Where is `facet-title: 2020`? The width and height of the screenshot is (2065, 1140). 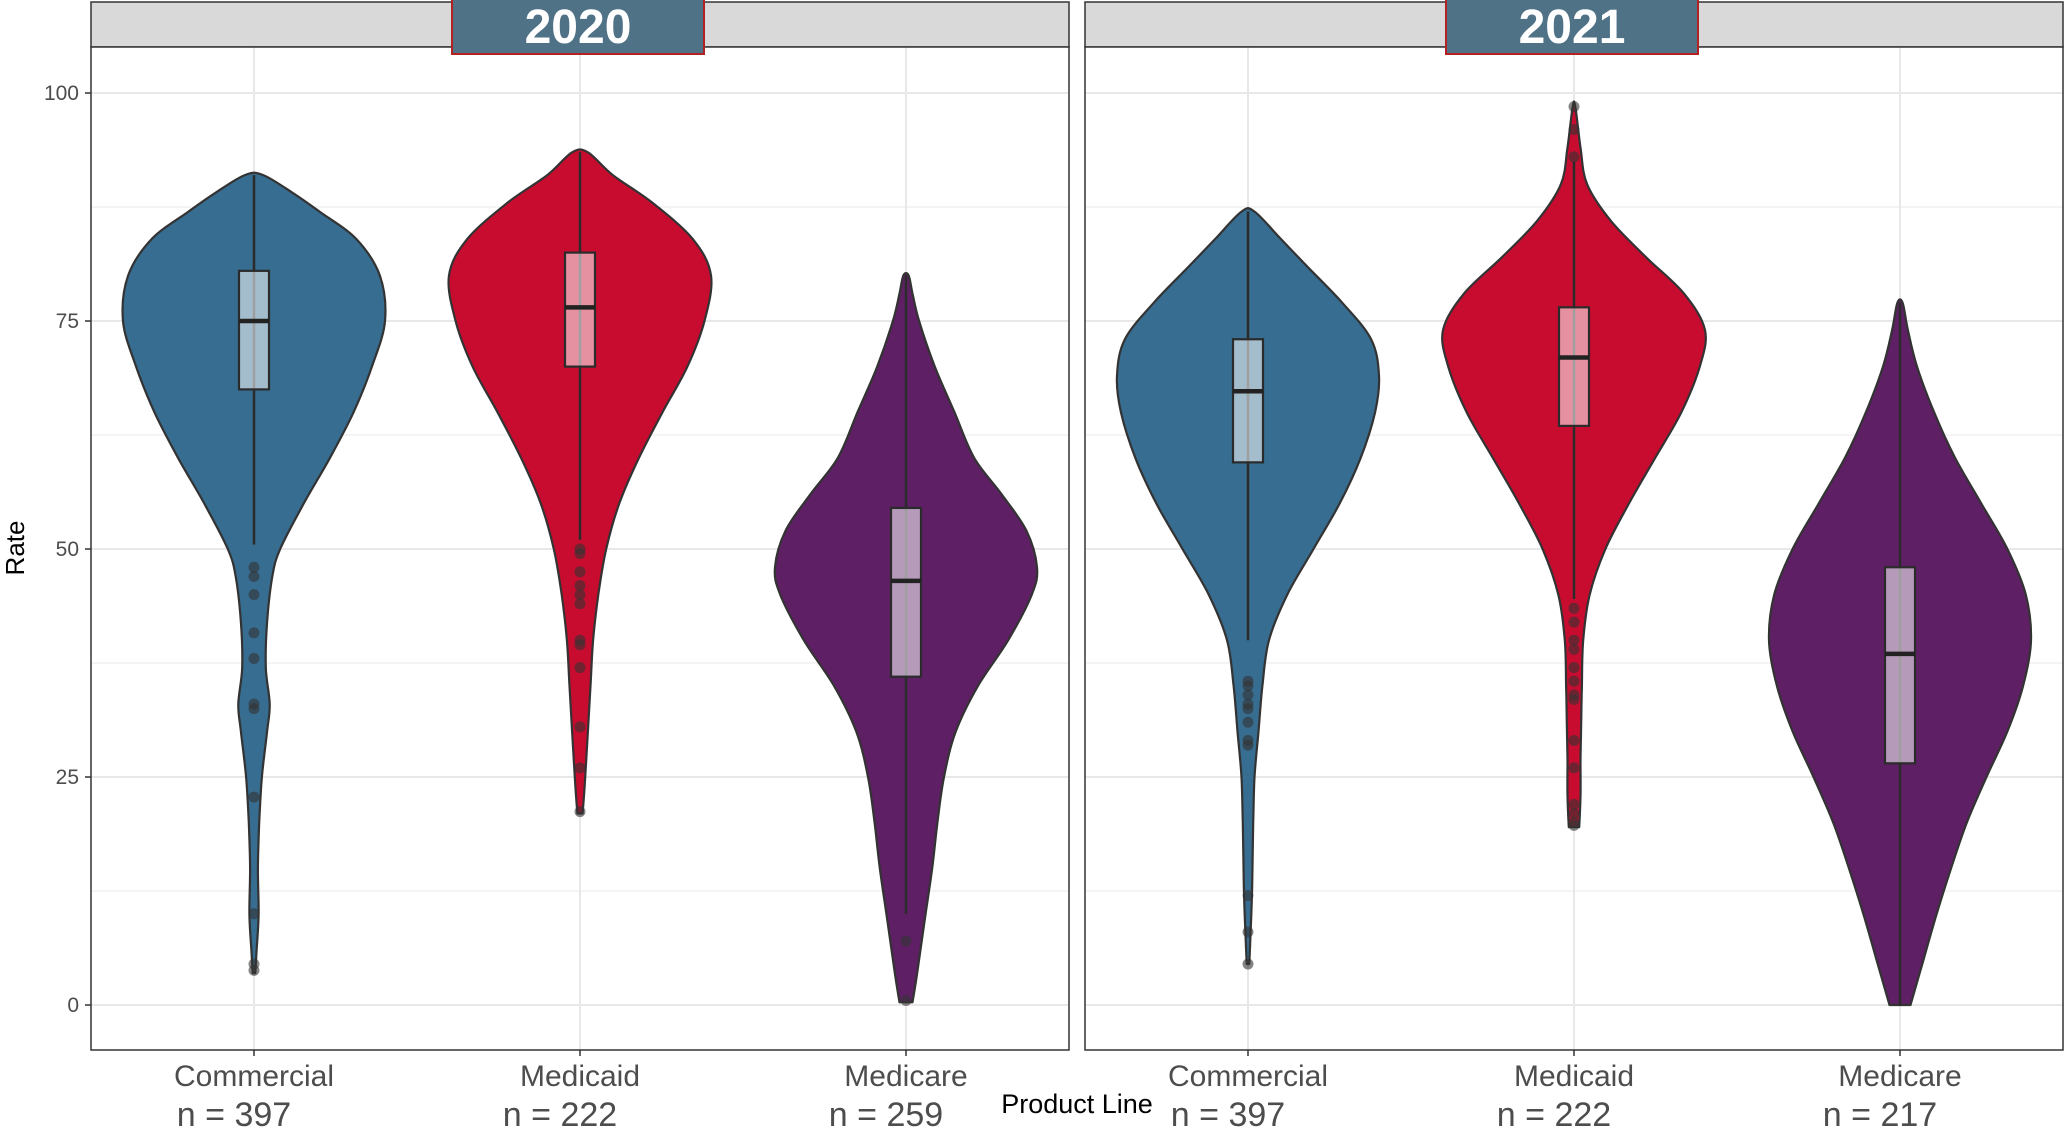 facet-title: 2020 is located at coordinates (578, 27).